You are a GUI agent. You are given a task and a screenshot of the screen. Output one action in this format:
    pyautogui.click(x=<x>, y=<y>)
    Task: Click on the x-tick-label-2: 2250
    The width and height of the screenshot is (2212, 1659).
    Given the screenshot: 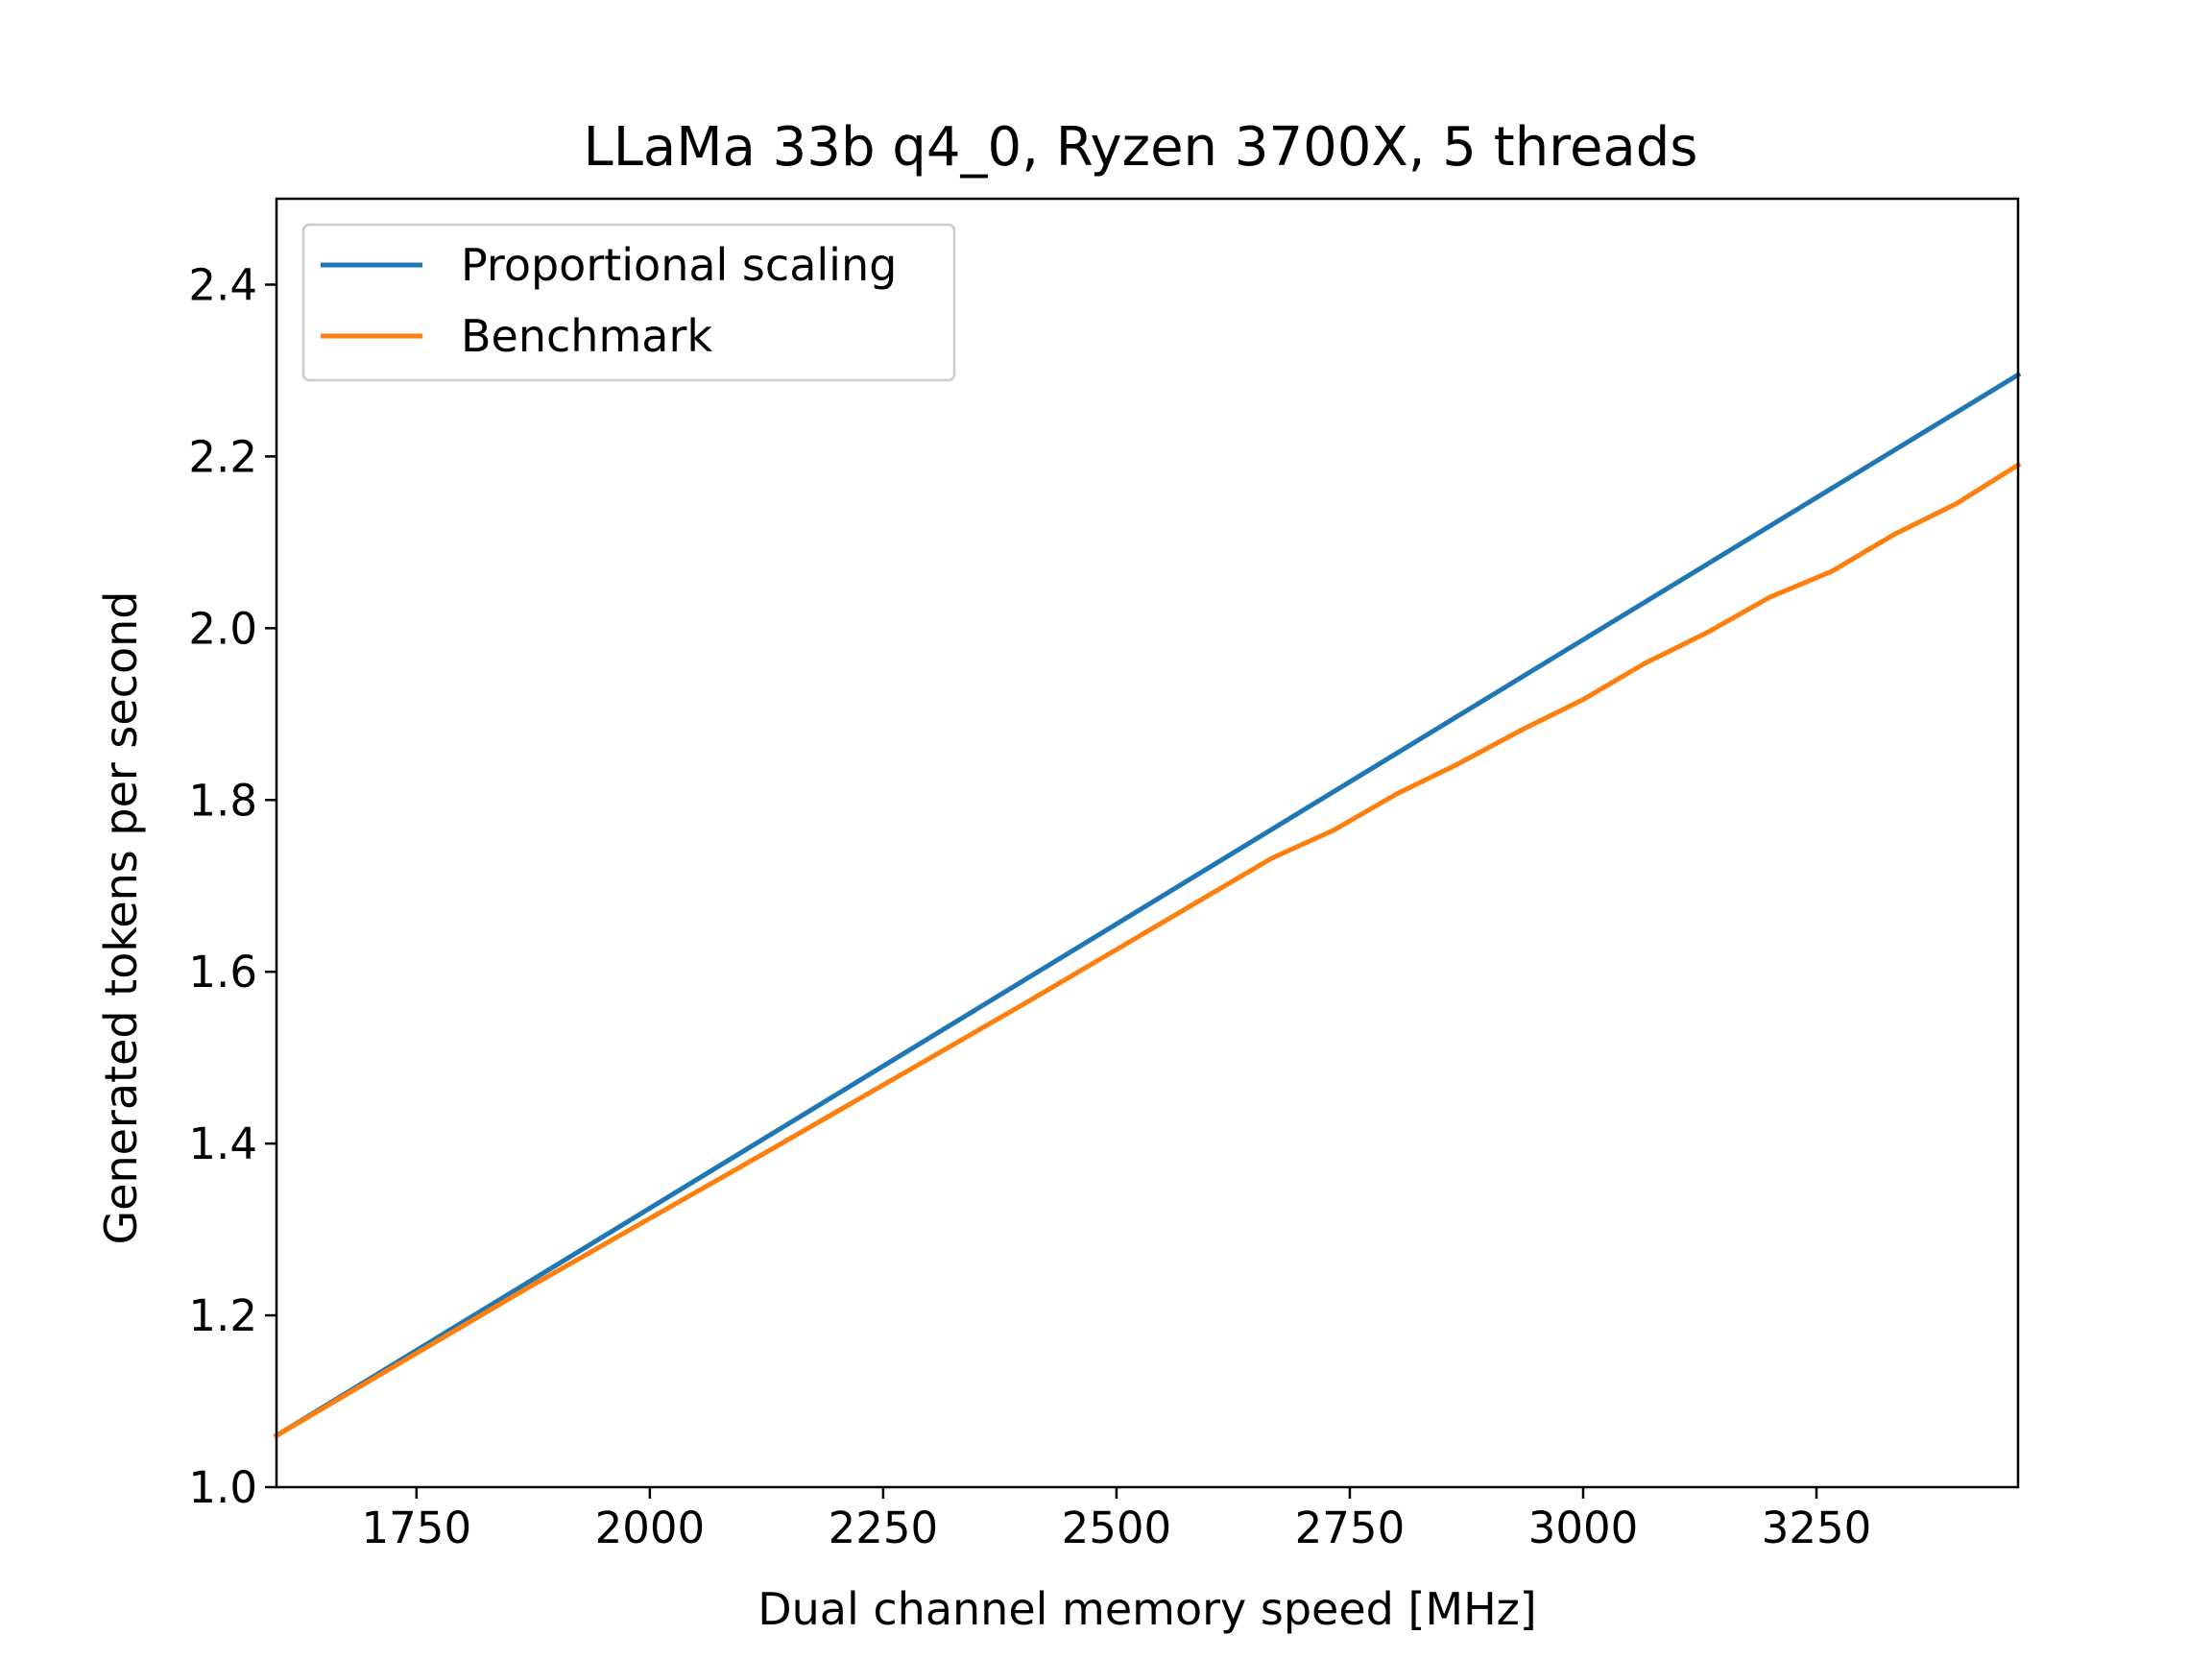 What is the action you would take?
    pyautogui.click(x=884, y=1528)
    